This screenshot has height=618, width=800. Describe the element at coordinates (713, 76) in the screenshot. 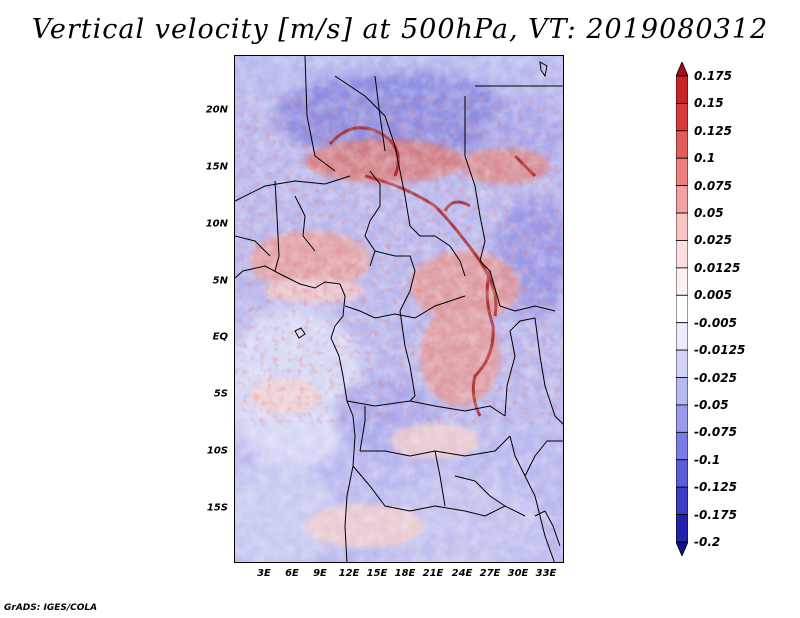

I see `colorbar-label: 0.175` at that location.